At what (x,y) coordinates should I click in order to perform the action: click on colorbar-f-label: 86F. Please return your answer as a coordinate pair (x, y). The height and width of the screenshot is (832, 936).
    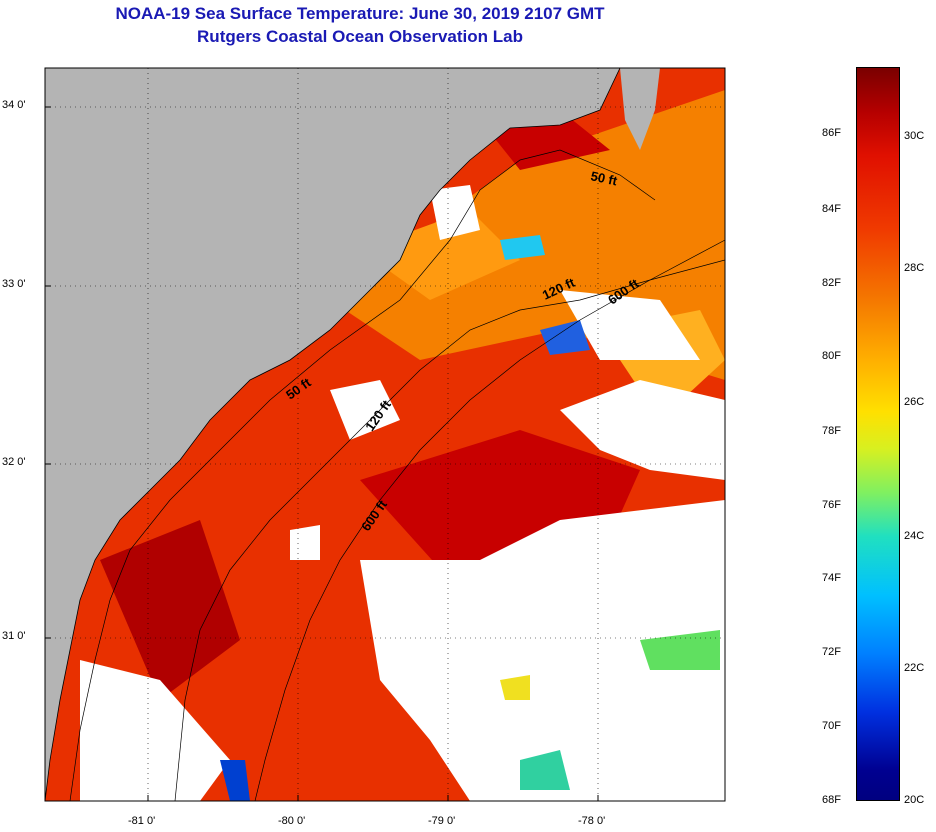
    Looking at the image, I should click on (831, 133).